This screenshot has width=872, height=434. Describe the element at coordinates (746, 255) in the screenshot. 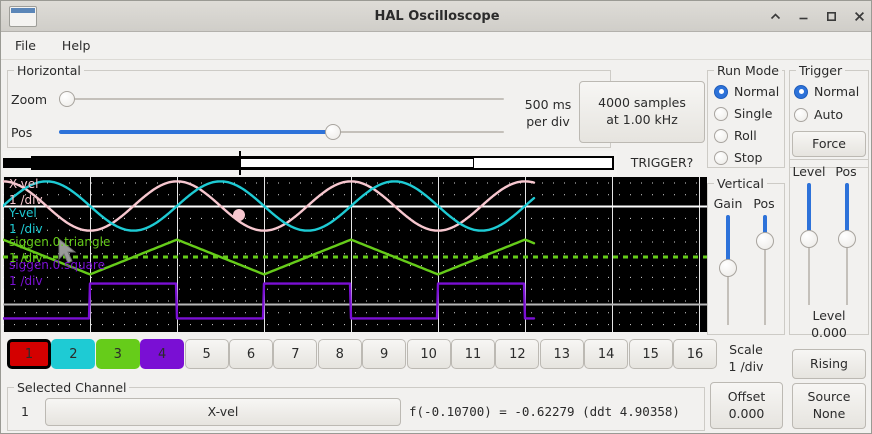

I see `vertical-group: Vertical` at that location.